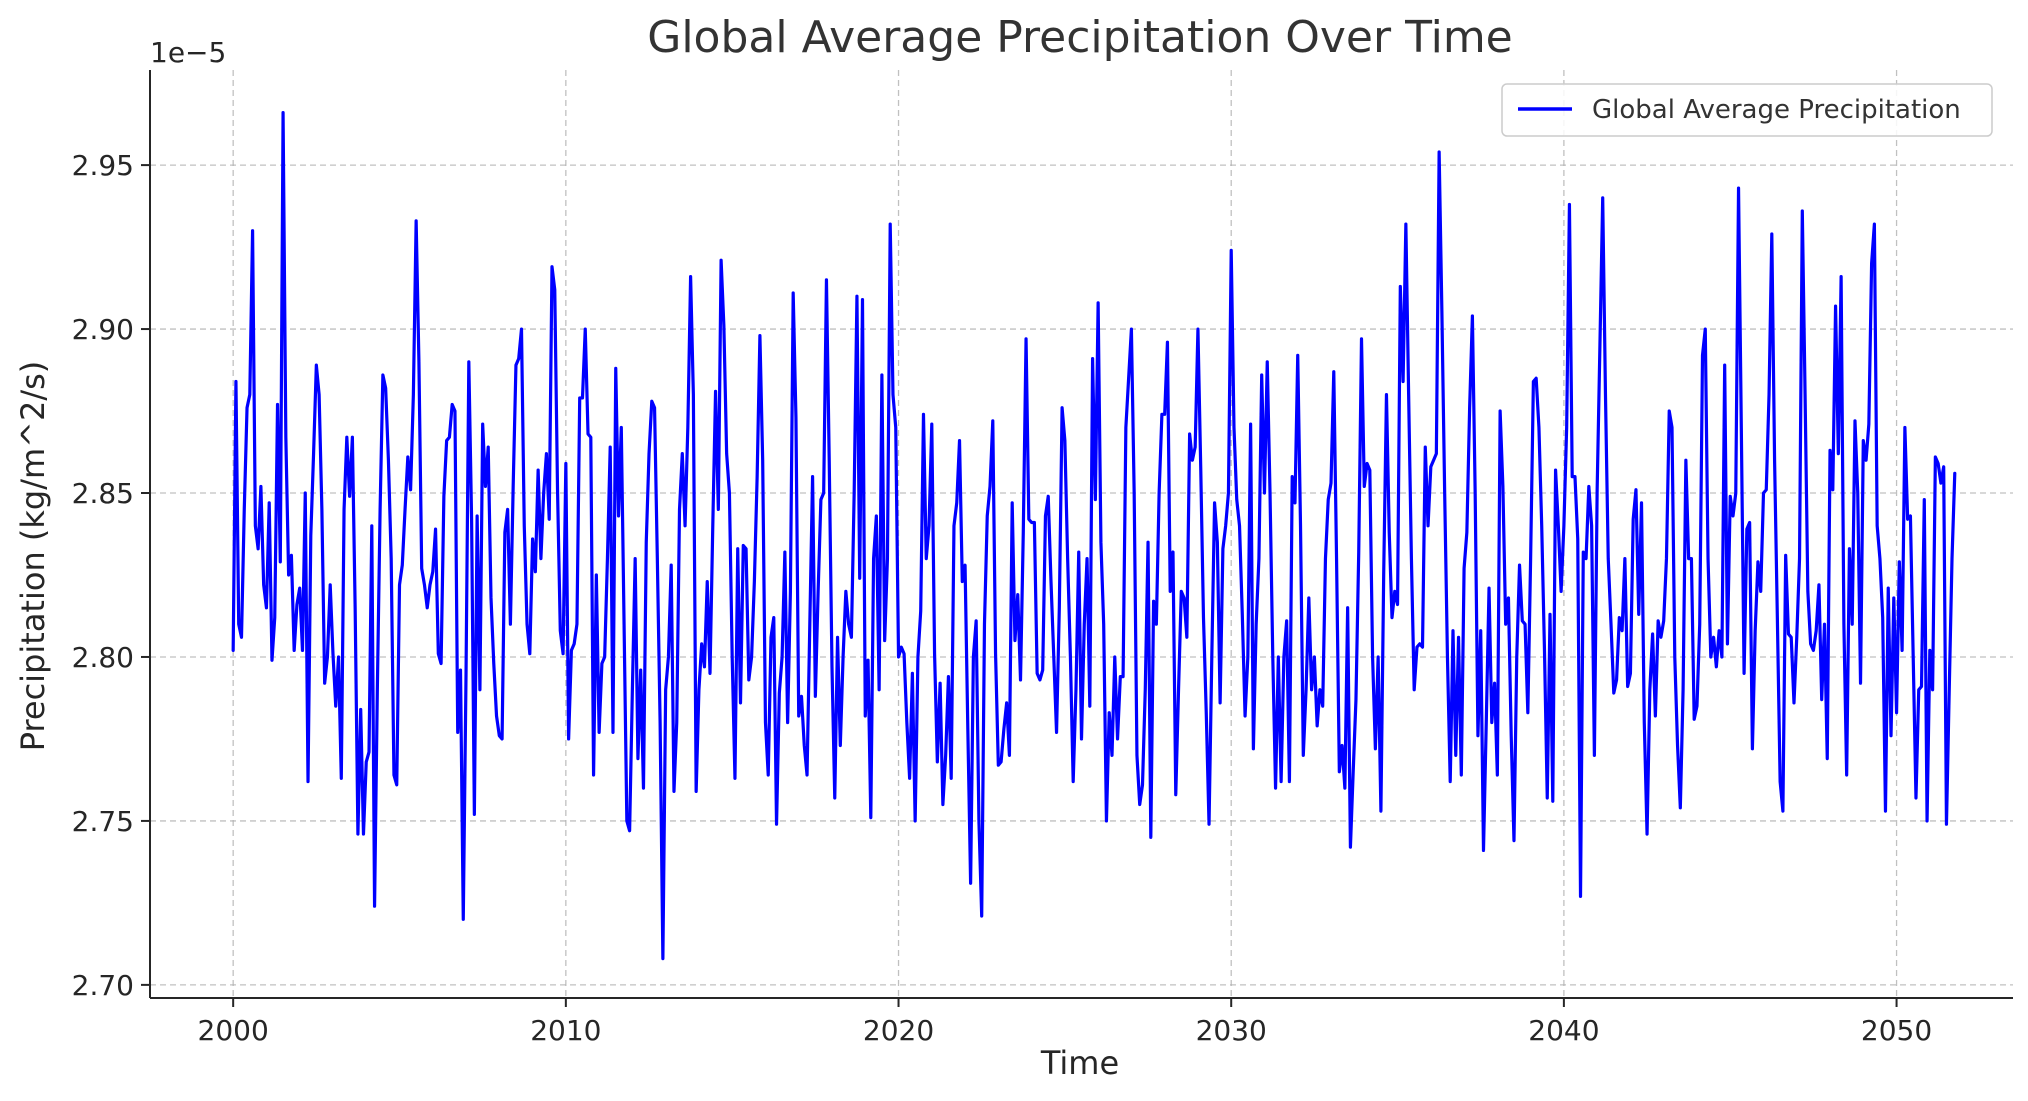  I want to click on legend-box, so click(1747, 110).